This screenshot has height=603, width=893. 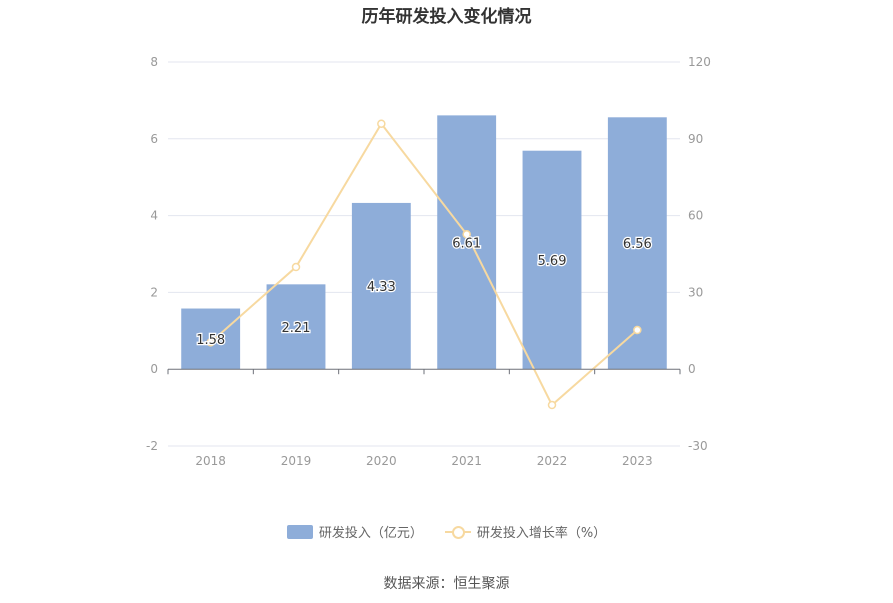 I want to click on bar-data-label: 6.56, so click(x=637, y=244).